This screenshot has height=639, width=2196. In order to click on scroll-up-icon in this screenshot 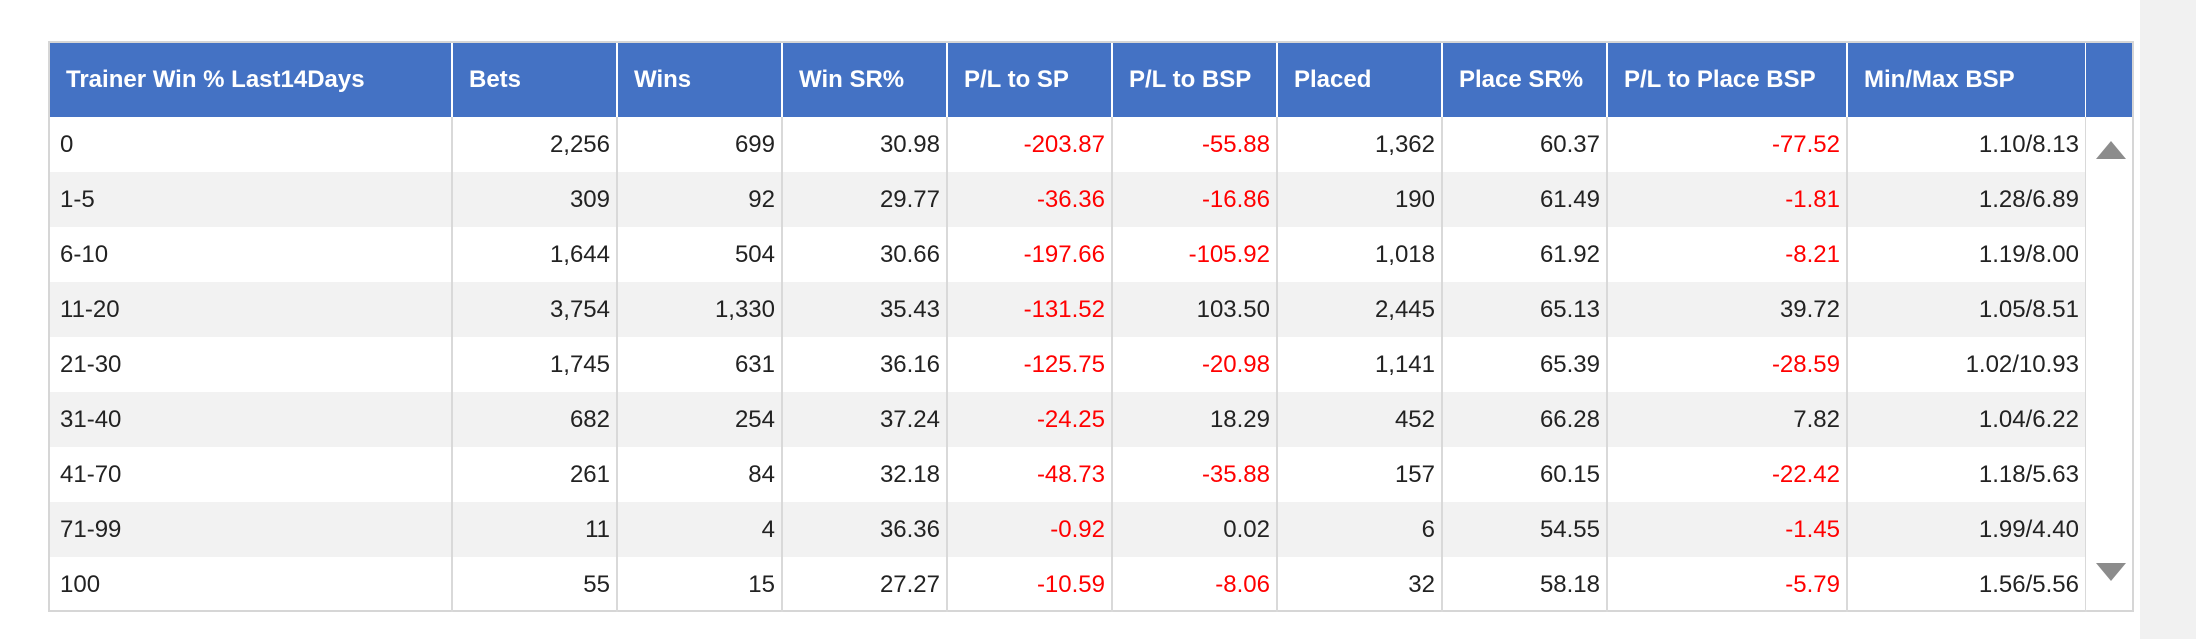, I will do `click(2111, 150)`.